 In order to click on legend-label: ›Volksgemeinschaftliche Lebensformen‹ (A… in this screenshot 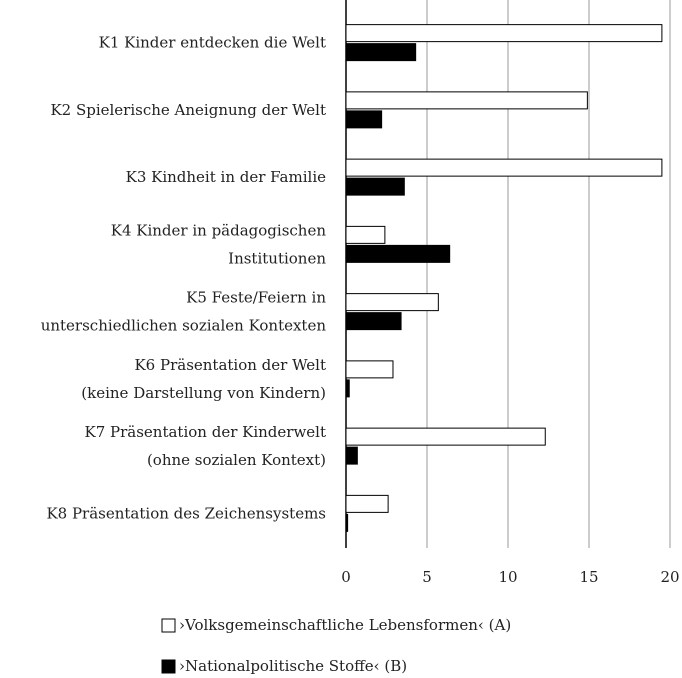, I will do `click(345, 625)`.